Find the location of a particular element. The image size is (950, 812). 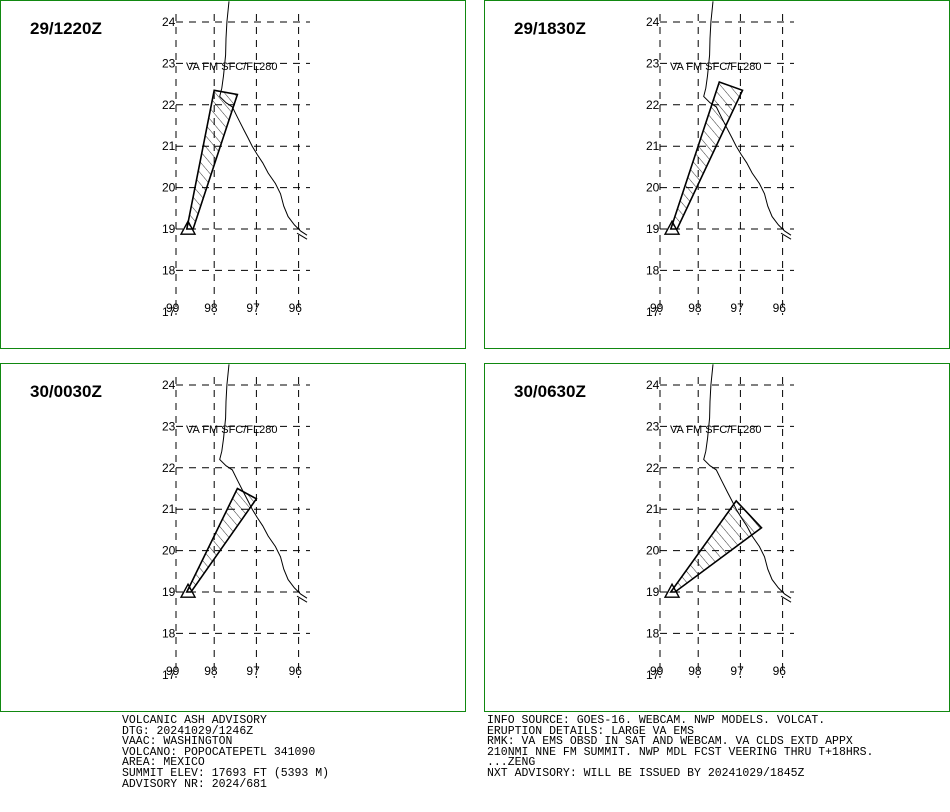

advisory-line: DTG: 20241029/1246Z is located at coordinates (188, 731).